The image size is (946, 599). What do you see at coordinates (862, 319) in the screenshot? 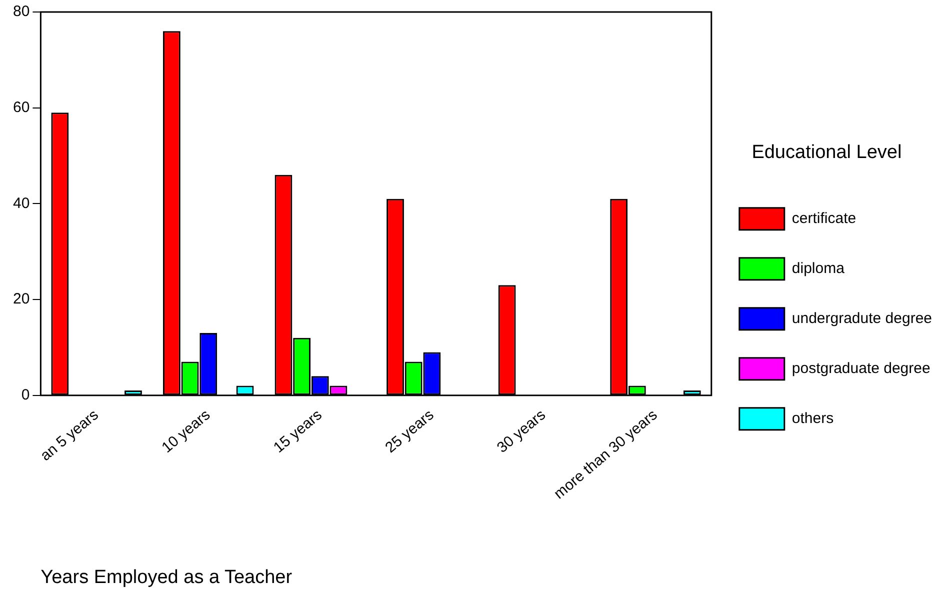
I see `legend-label: undergradute degree` at bounding box center [862, 319].